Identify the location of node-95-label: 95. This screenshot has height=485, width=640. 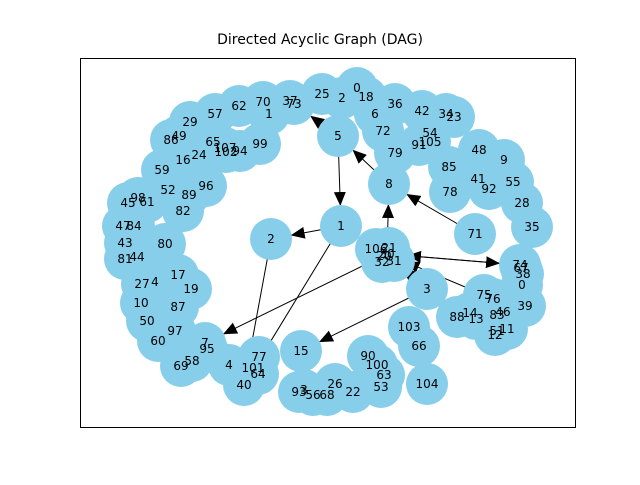
(206, 349).